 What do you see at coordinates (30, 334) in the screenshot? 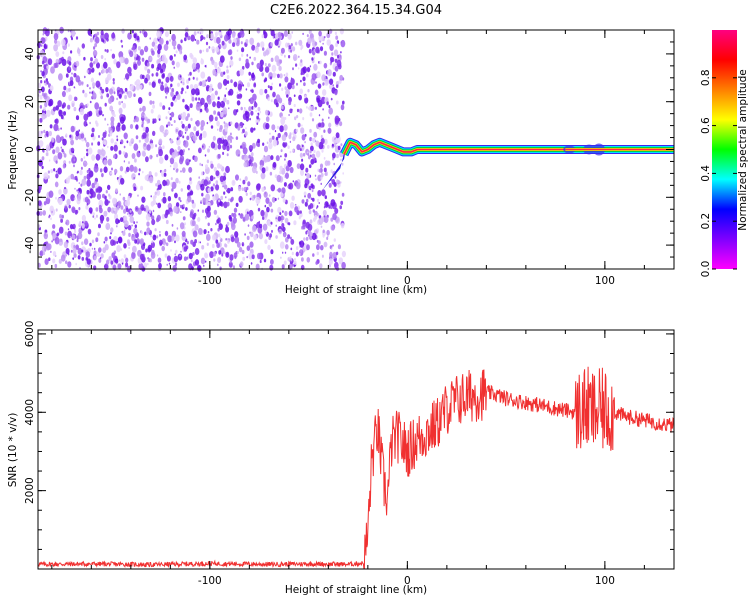
I see `y-tick-label: 6000` at bounding box center [30, 334].